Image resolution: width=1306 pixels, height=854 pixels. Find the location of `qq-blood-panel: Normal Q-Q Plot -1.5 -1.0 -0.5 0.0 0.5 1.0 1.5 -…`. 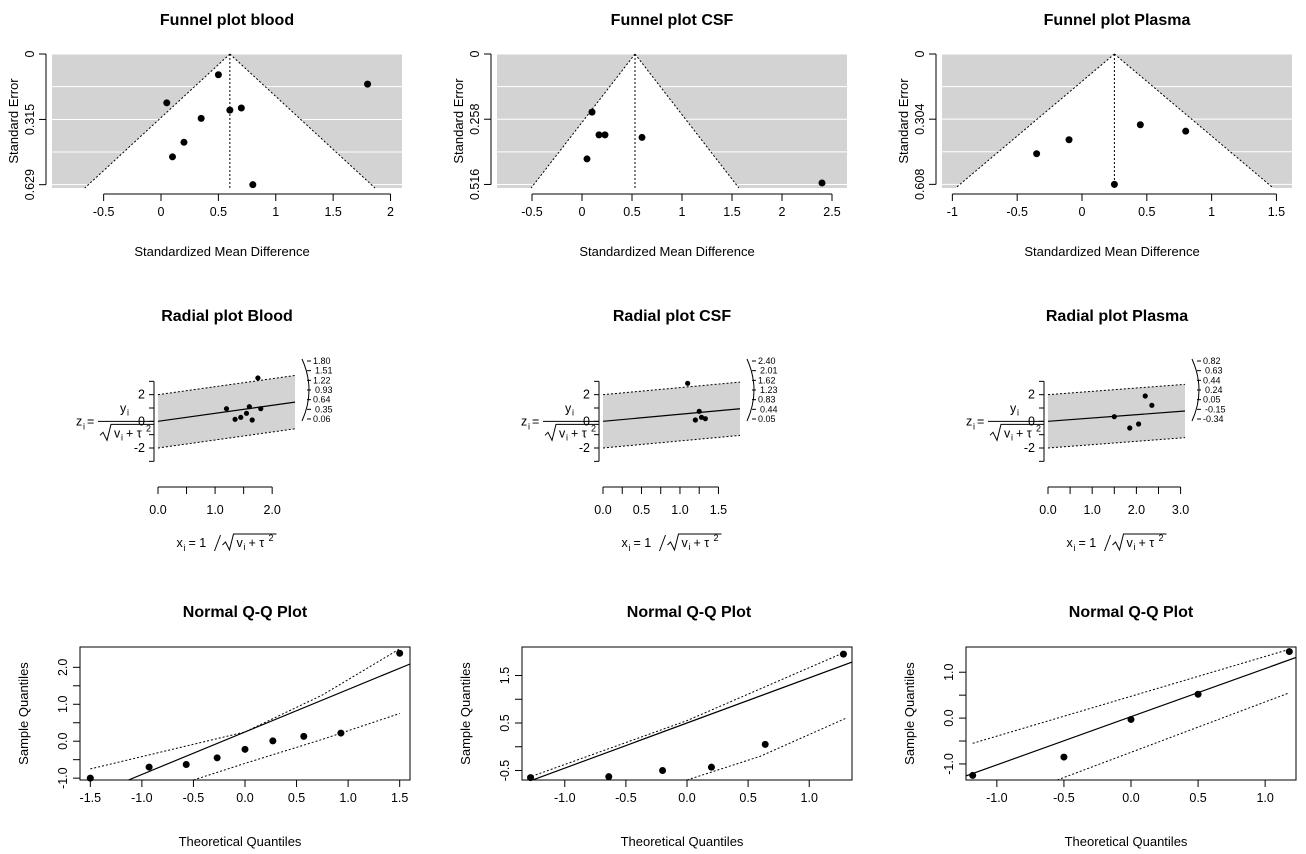

qq-blood-panel: Normal Q-Q Plot -1.5 -1.0 -0.5 0.0 0.5 1.0 1.5 -… is located at coordinates (213, 726).